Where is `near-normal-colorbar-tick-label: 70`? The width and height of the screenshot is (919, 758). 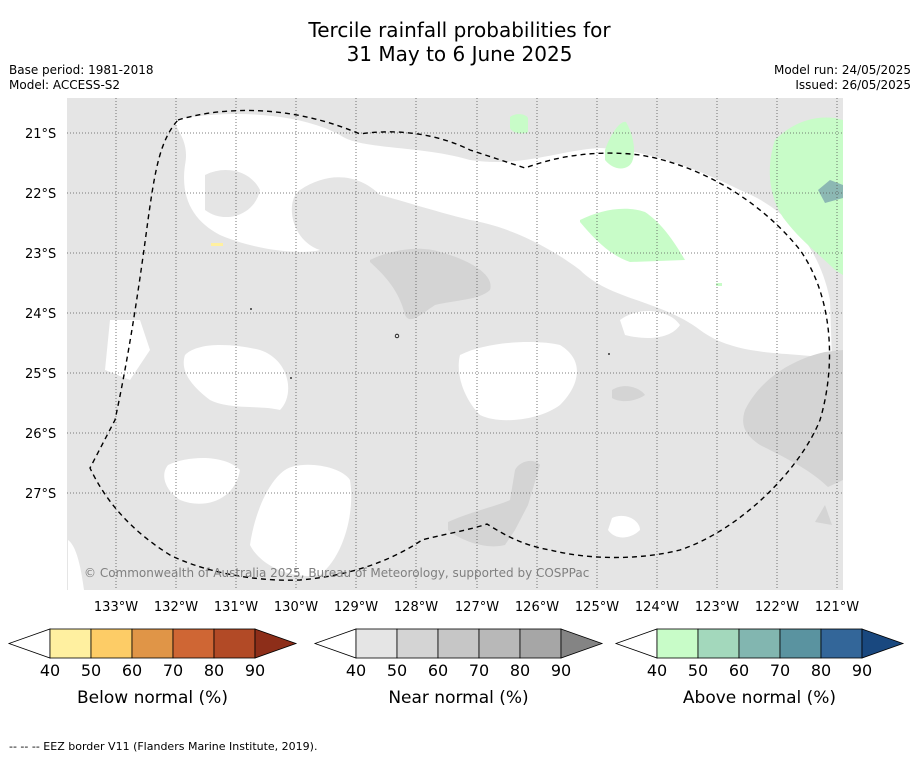 near-normal-colorbar-tick-label: 70 is located at coordinates (479, 670).